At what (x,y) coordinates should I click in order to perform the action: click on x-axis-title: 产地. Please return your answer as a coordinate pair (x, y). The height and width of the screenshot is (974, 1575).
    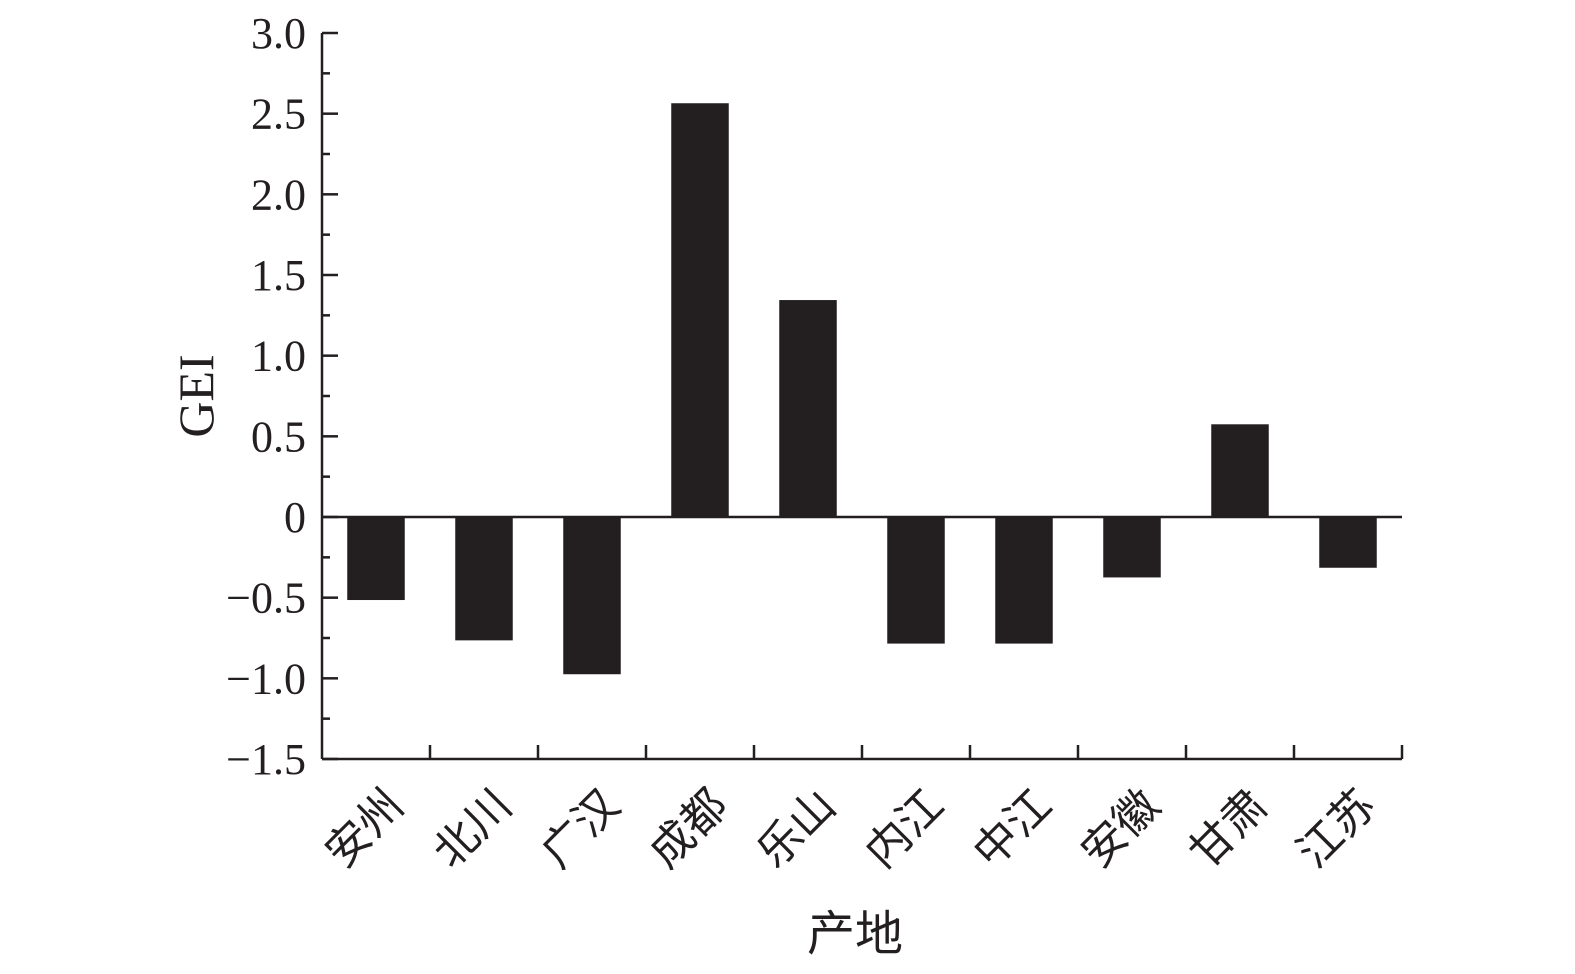
    Looking at the image, I should click on (855, 934).